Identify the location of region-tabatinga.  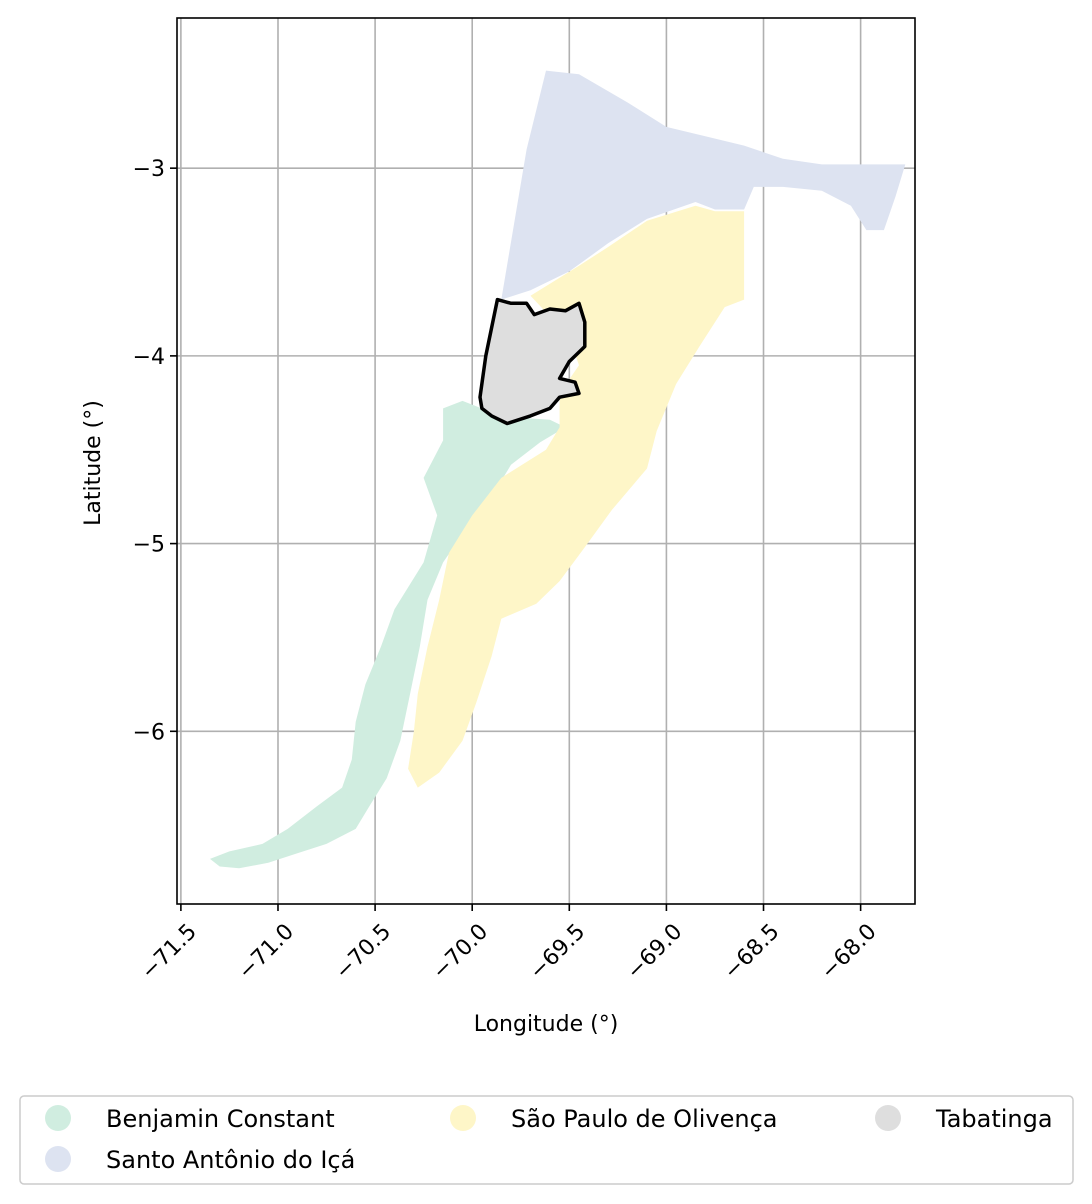
(532, 361).